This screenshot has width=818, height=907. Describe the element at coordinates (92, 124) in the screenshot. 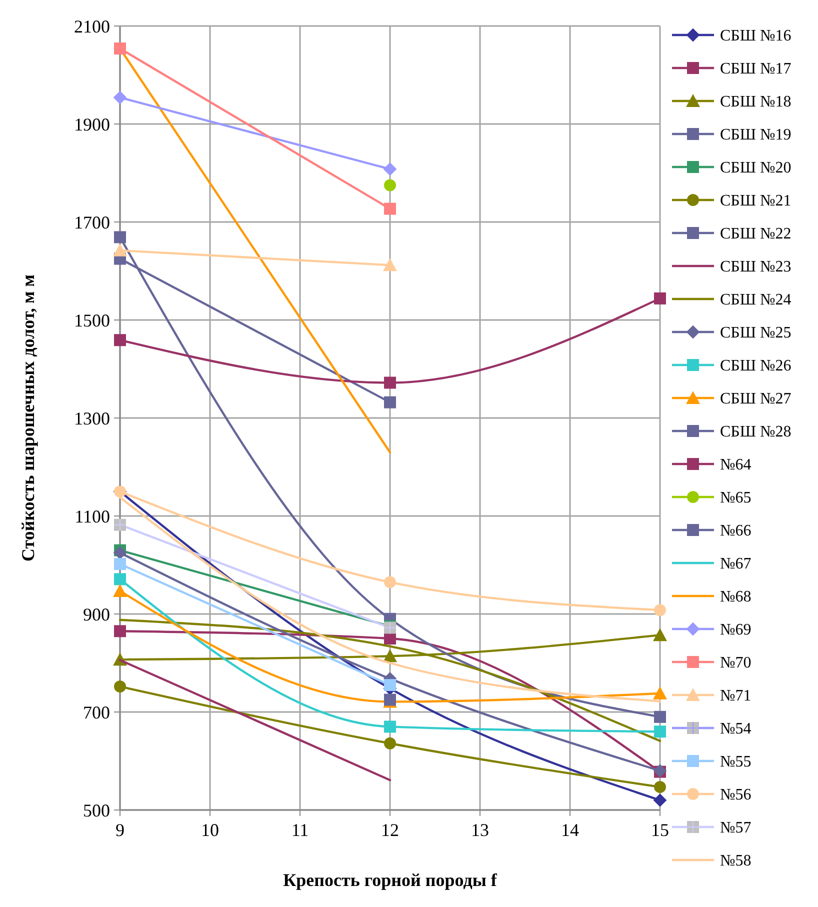

I see `y-tick-label: 1900` at that location.